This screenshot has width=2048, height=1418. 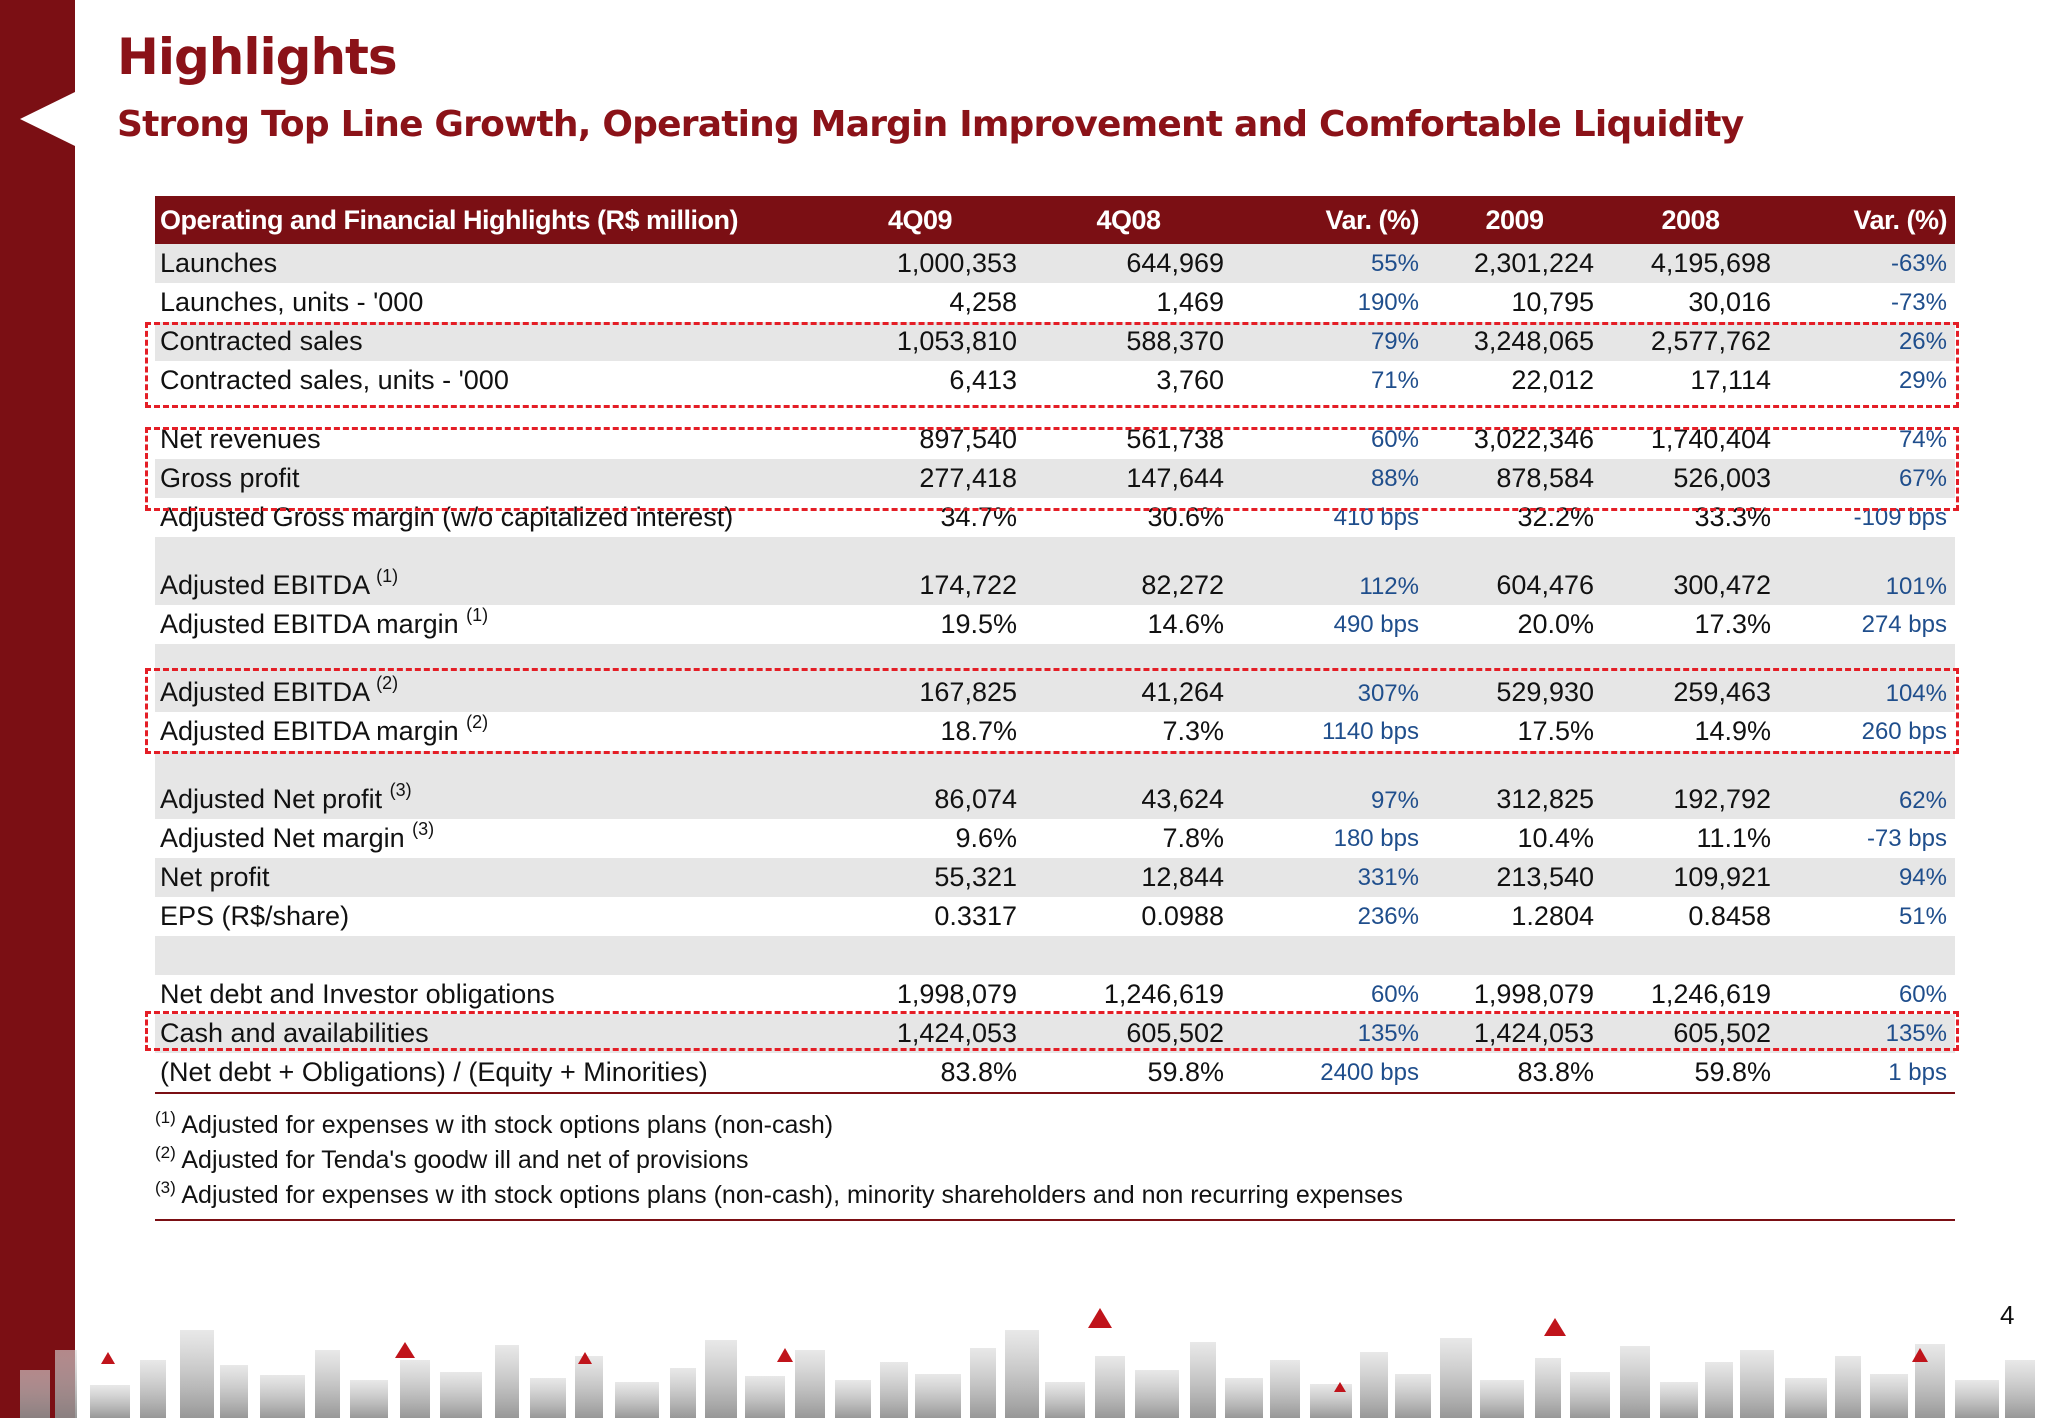 I want to click on cell-value: 1.2804, so click(x=1552, y=916).